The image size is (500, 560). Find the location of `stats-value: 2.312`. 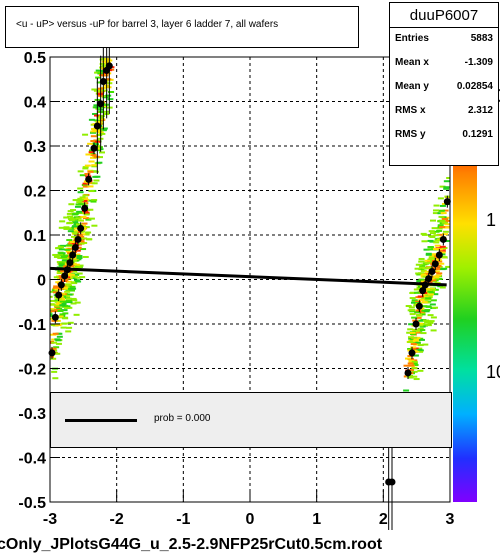

stats-value: 2.312 is located at coordinates (480, 110).